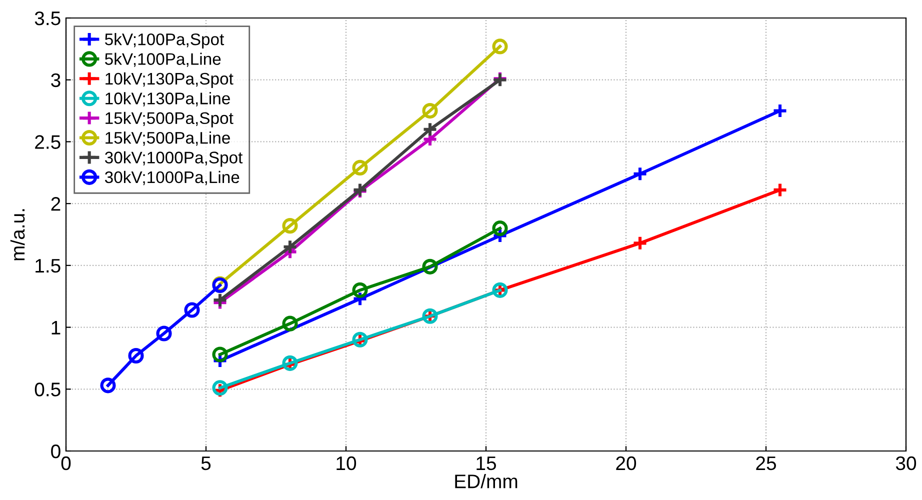 This screenshot has height=500, width=922. Describe the element at coordinates (626, 463) in the screenshot. I see `x-tick-label: 20` at that location.